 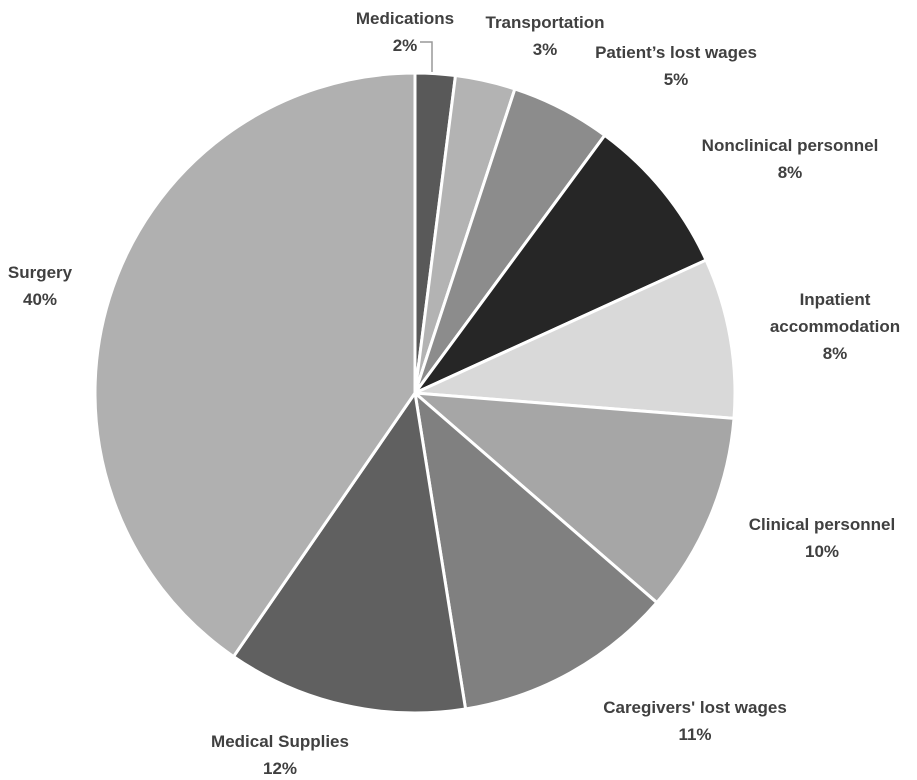 I want to click on value-label: 3%, so click(x=545, y=49).